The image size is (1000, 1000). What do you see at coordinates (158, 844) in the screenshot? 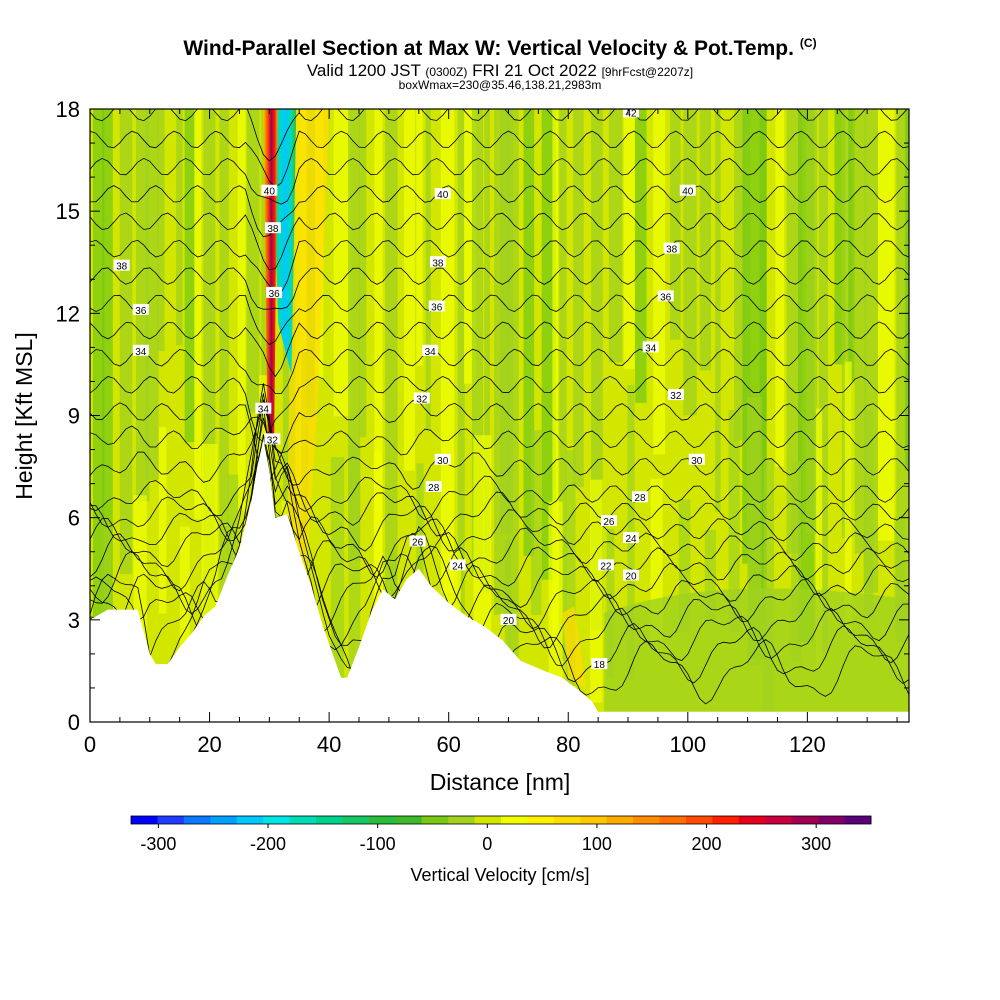
I see `colorbar-tick-label: -300` at bounding box center [158, 844].